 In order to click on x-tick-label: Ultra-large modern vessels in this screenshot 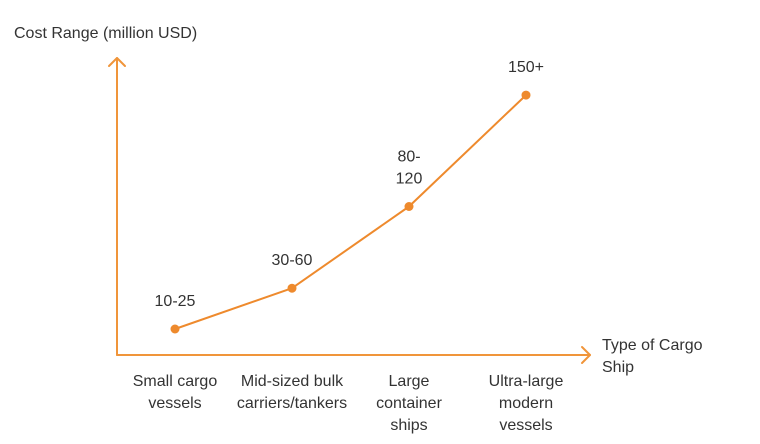, I will do `click(526, 403)`.